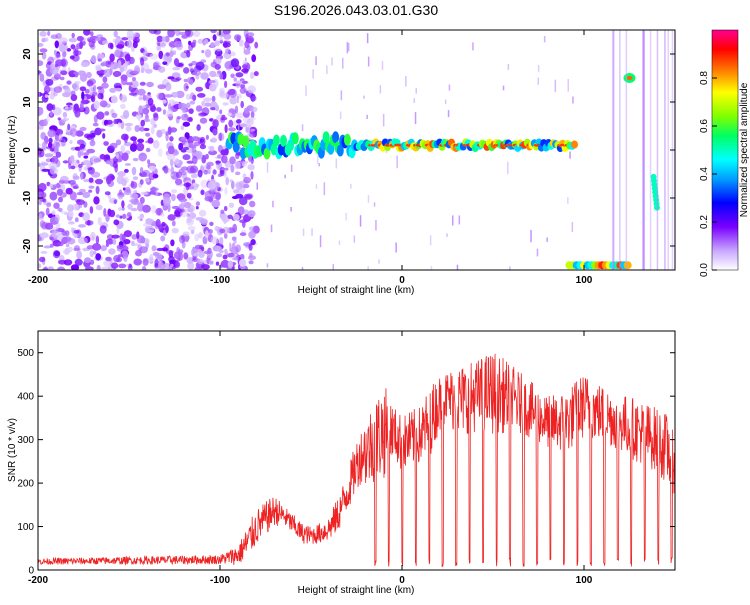 The width and height of the screenshot is (750, 605). Describe the element at coordinates (650, 150) in the screenshot. I see `right-streak` at that location.